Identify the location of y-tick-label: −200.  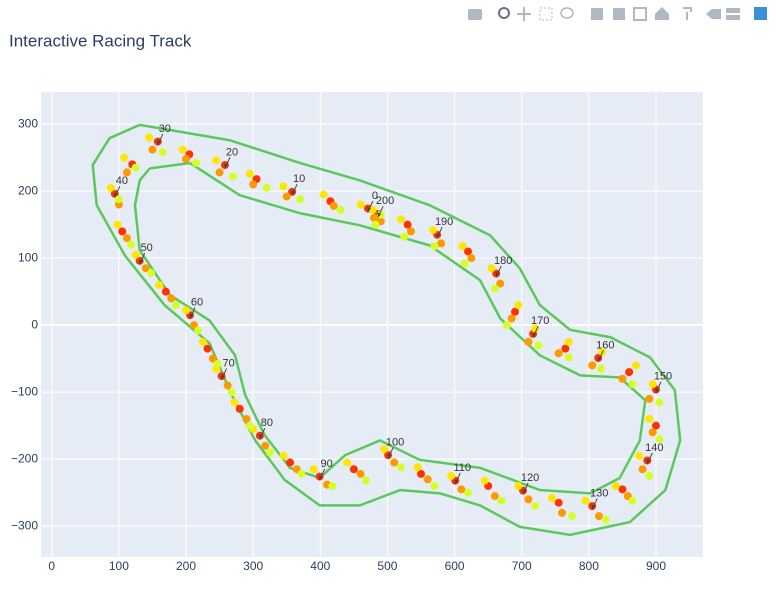
(24, 458).